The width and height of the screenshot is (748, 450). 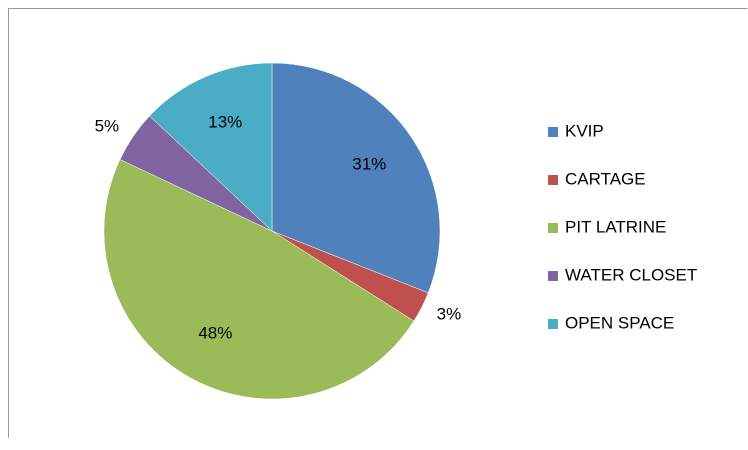 What do you see at coordinates (631, 274) in the screenshot?
I see `legend-label: WATER CLOSET` at bounding box center [631, 274].